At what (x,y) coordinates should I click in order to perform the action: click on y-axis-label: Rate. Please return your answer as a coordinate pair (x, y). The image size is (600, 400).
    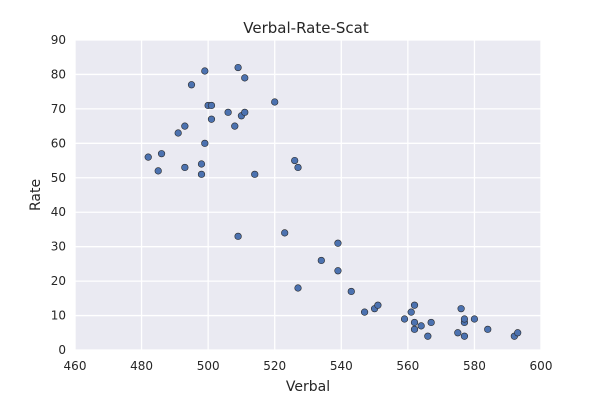
    Looking at the image, I should click on (36, 195).